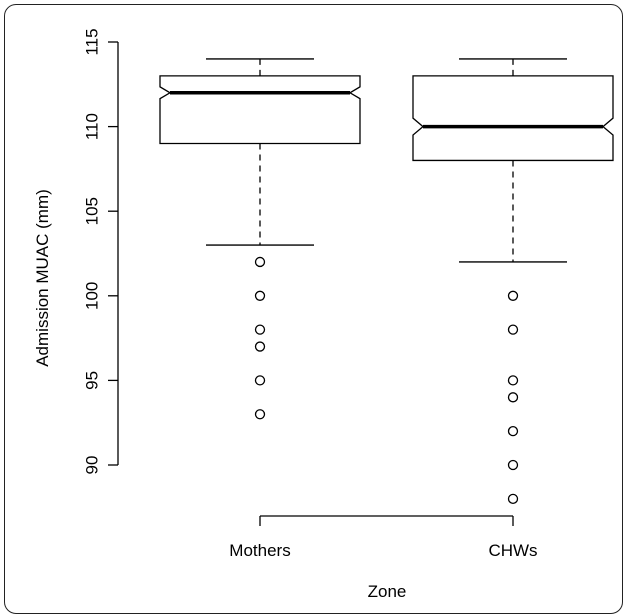 The image size is (627, 614). Describe the element at coordinates (92, 465) in the screenshot. I see `y-tick-label: 90` at that location.